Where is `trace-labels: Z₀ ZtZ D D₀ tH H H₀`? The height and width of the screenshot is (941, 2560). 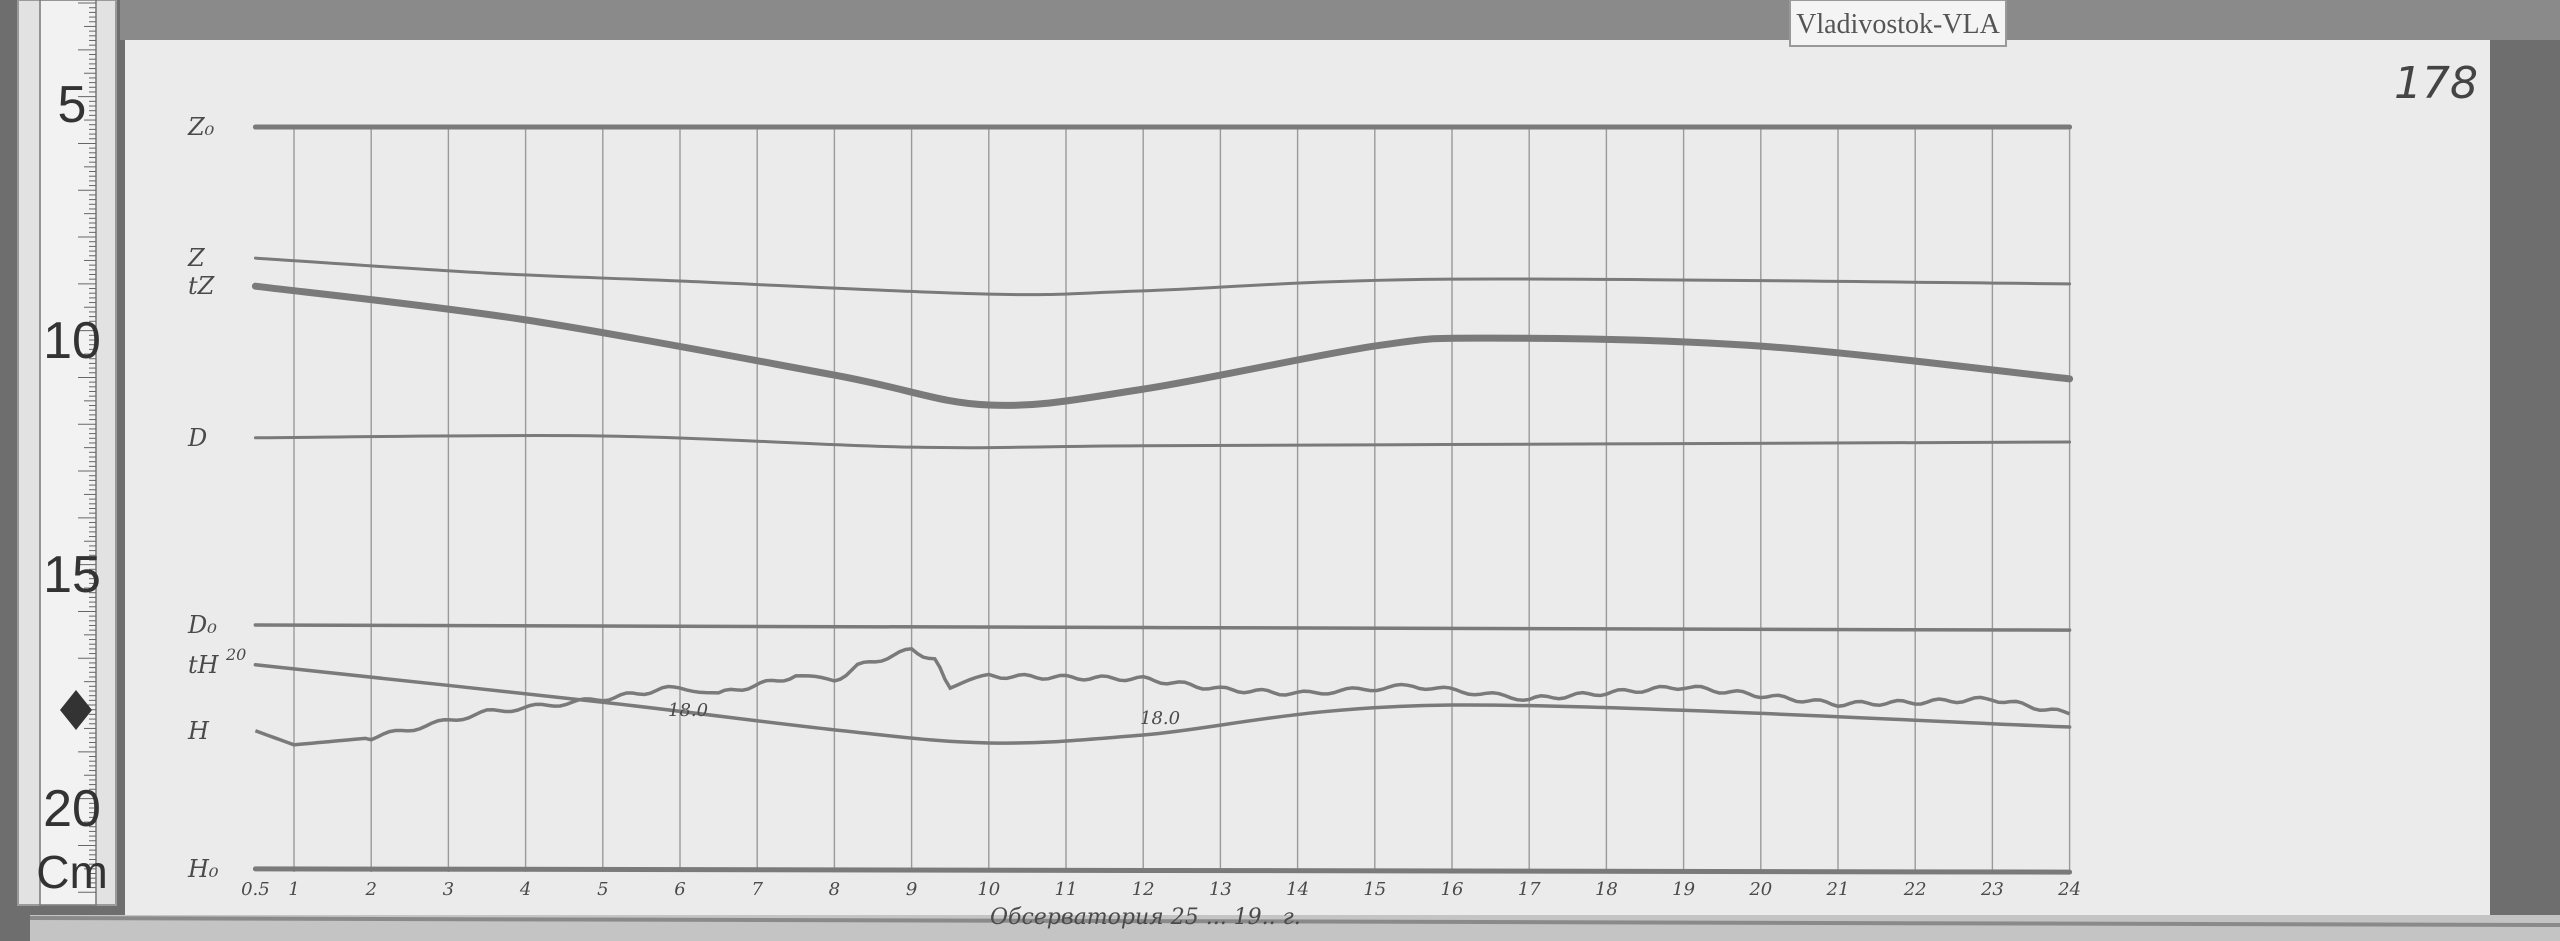 trace-labels: Z₀ ZtZ D D₀ tH H H₀ is located at coordinates (203, 498).